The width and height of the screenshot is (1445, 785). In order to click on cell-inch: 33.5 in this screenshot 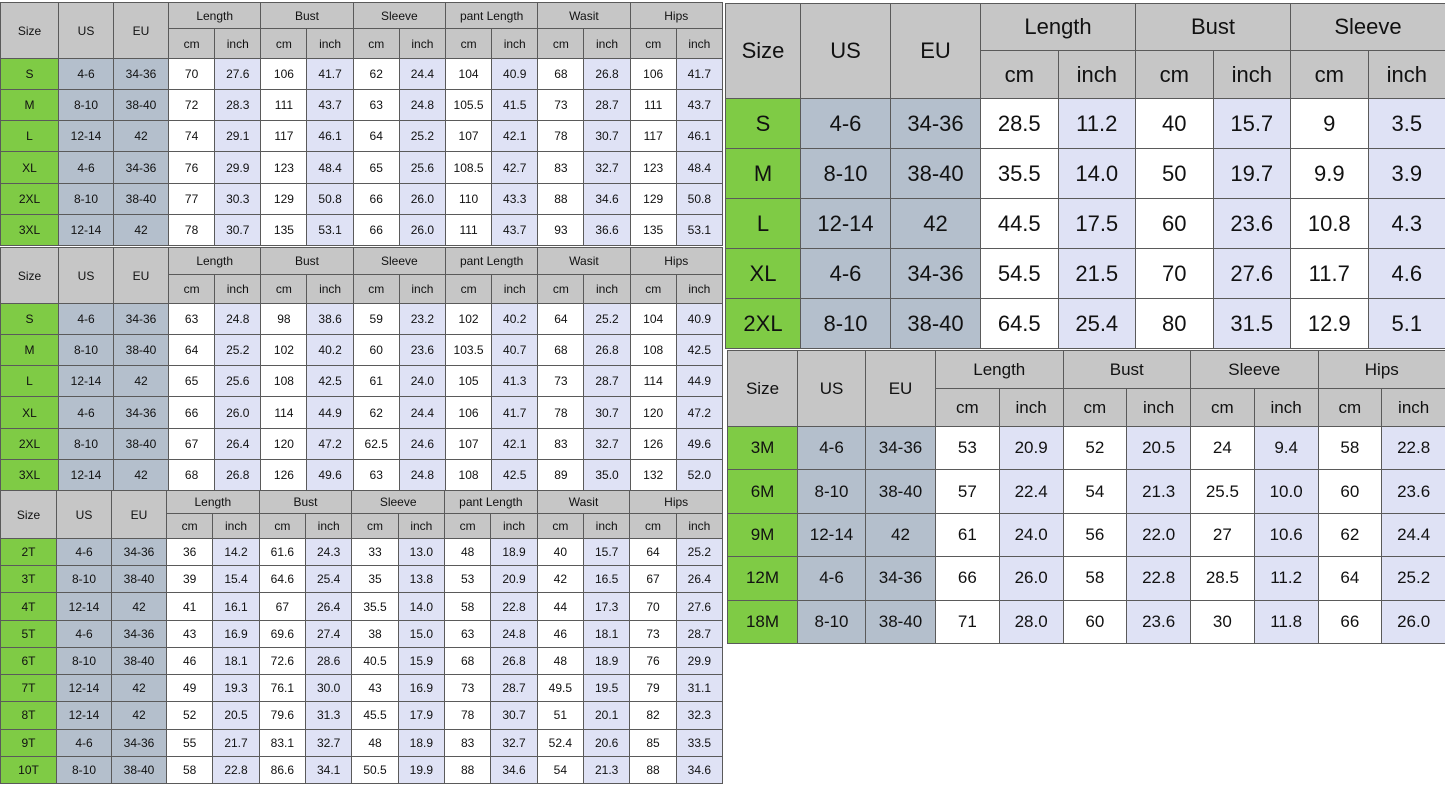, I will do `click(699, 742)`.